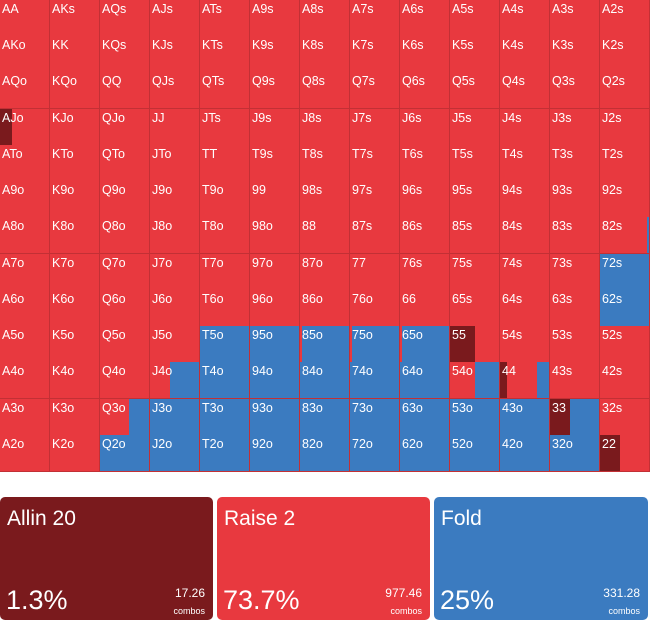 This screenshot has height=620, width=650. What do you see at coordinates (525, 18) in the screenshot?
I see `hand-cell: A4s` at bounding box center [525, 18].